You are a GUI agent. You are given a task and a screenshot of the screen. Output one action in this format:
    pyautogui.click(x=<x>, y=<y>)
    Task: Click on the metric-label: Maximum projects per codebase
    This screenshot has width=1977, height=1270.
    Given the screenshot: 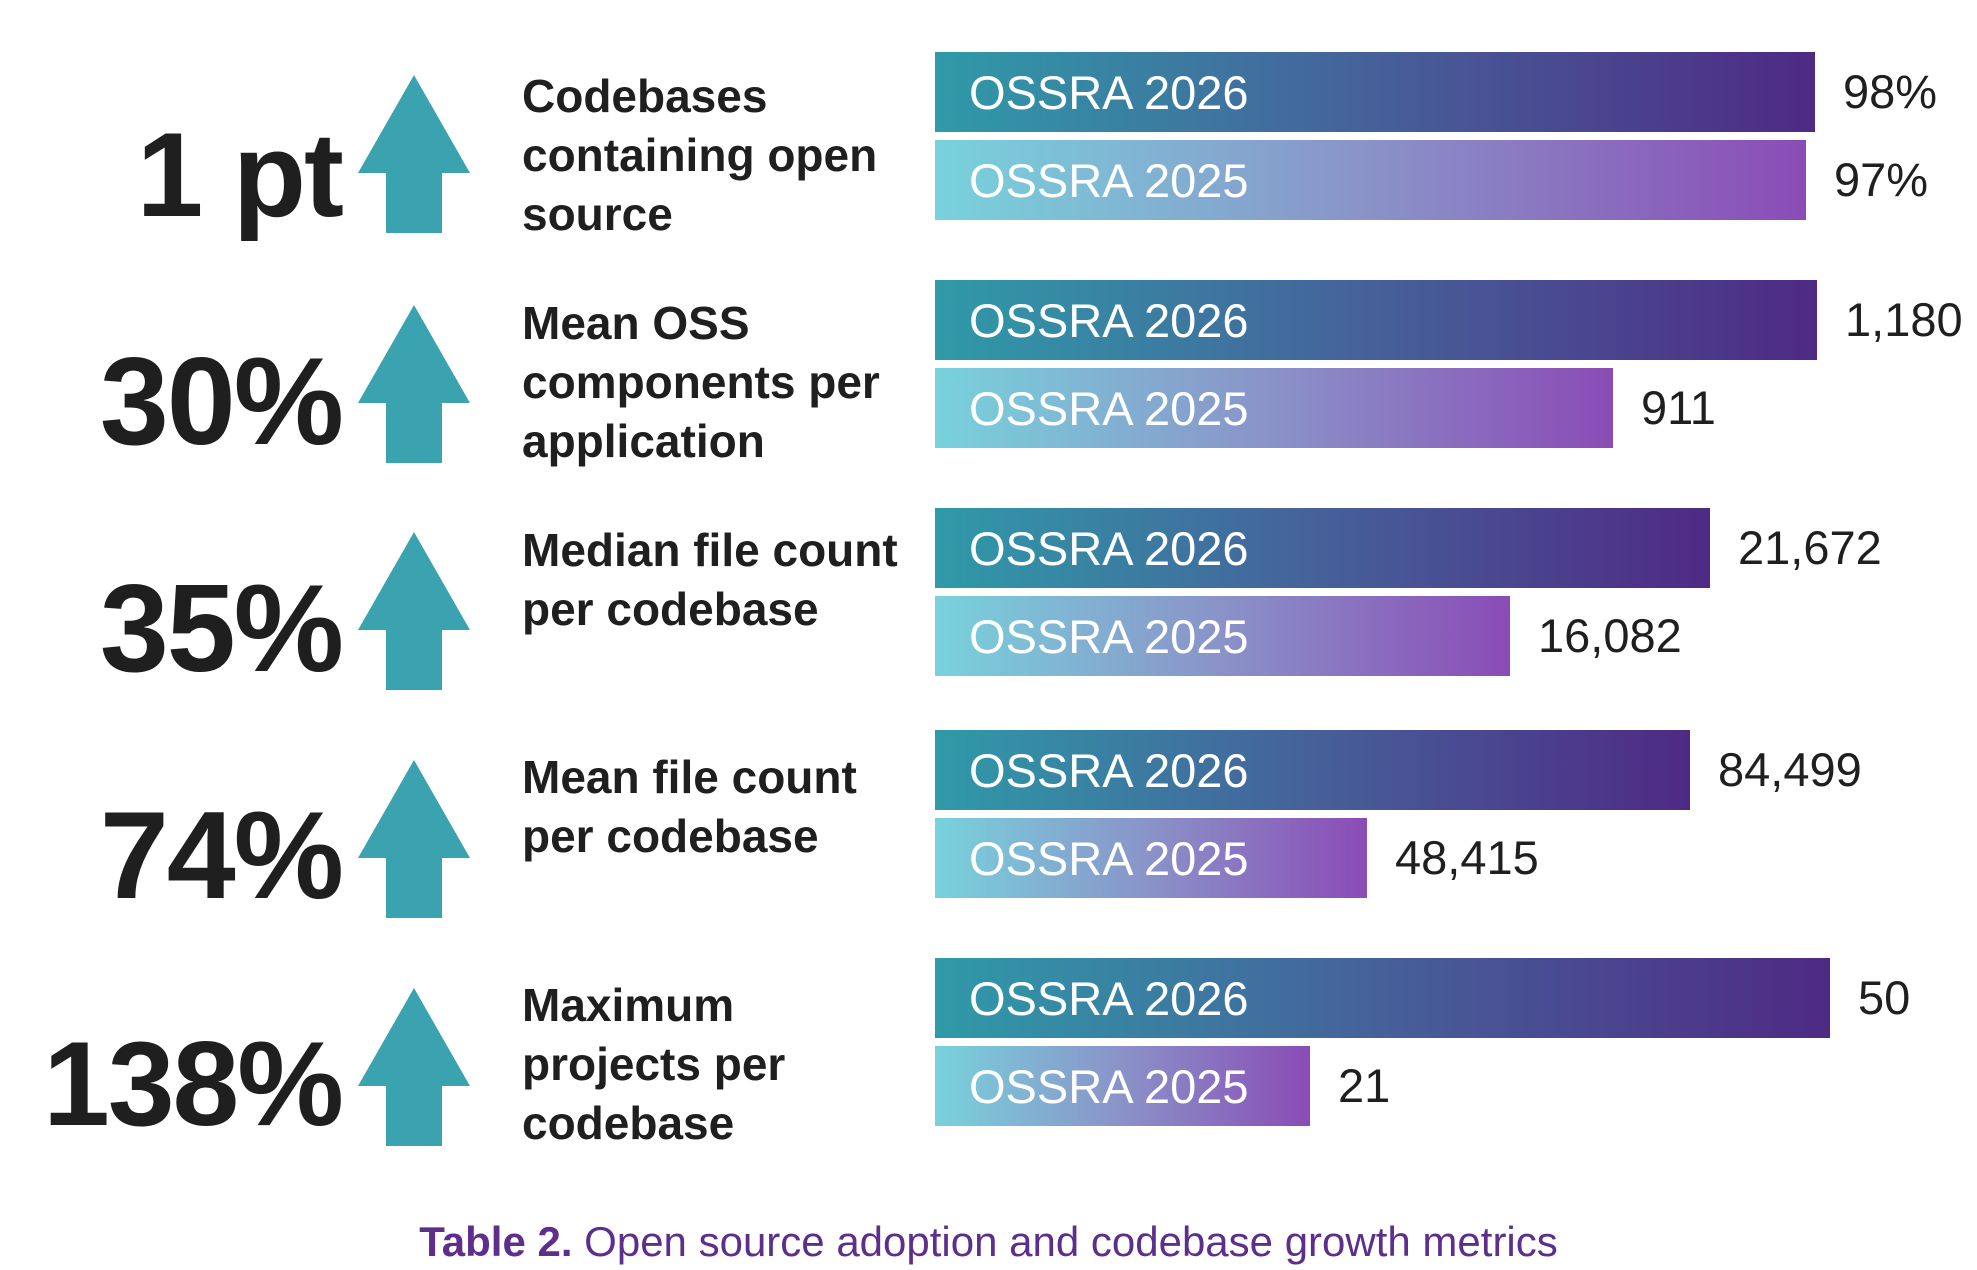 What is the action you would take?
    pyautogui.click(x=654, y=1064)
    